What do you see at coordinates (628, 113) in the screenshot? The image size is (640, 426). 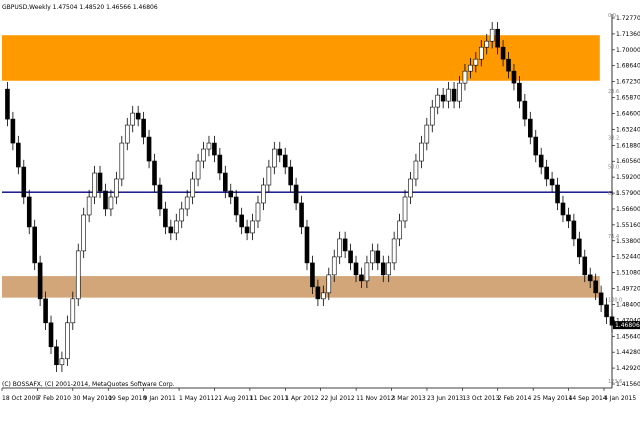 I see `price-label-6: 1.64600` at bounding box center [628, 113].